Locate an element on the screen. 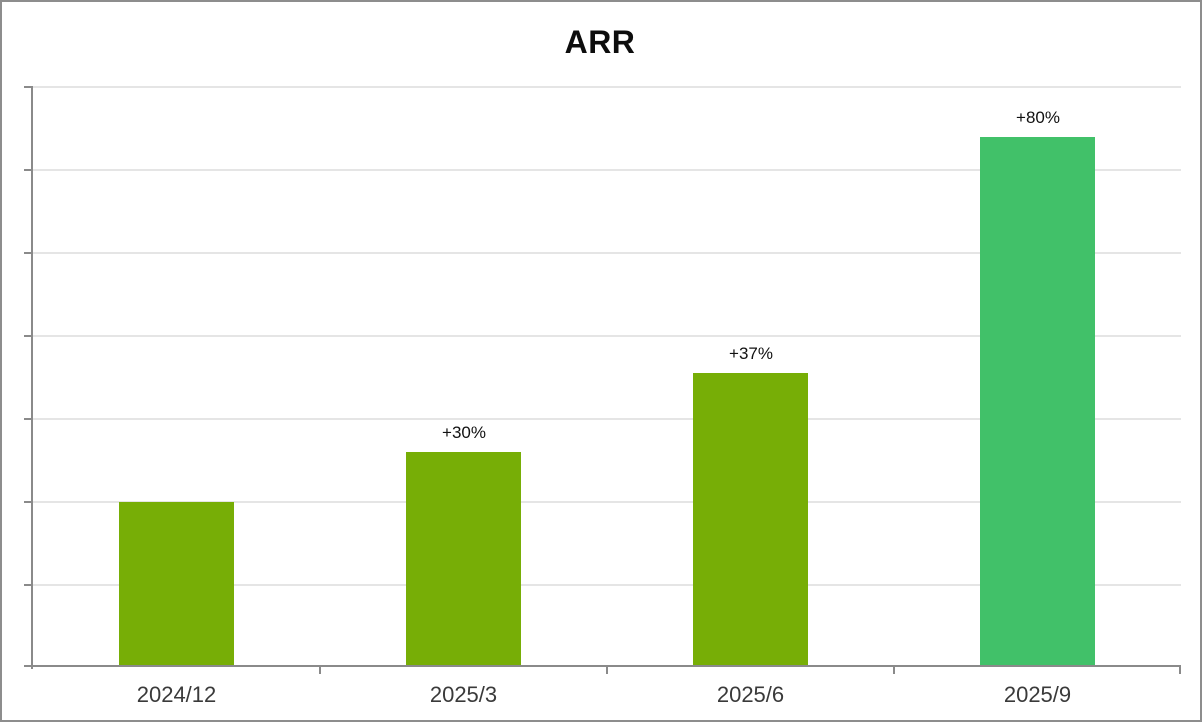 This screenshot has width=1202, height=722. x-axis-tick-label: 2025/6 is located at coordinates (750, 694).